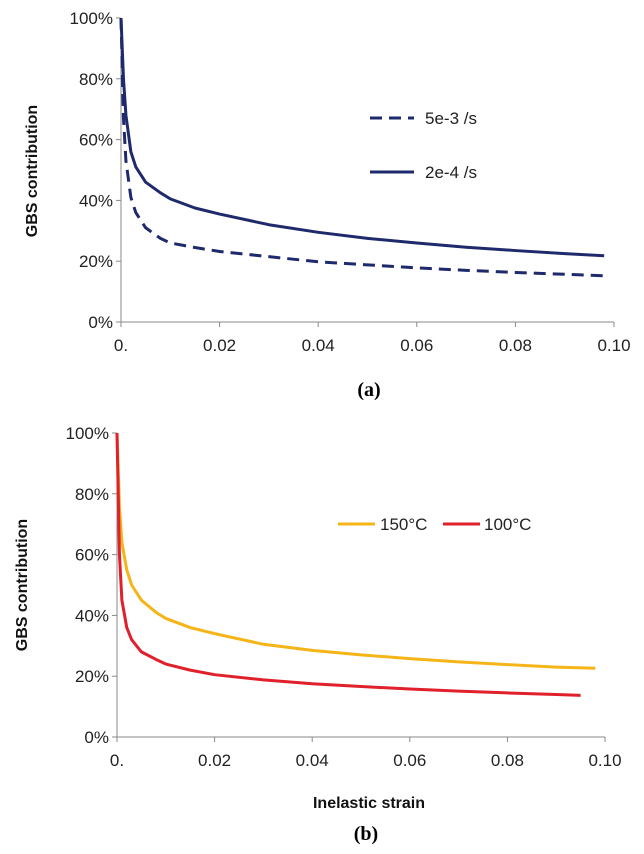  What do you see at coordinates (22, 585) in the screenshot?
I see `y-axis-label-b: GBS contribution` at bounding box center [22, 585].